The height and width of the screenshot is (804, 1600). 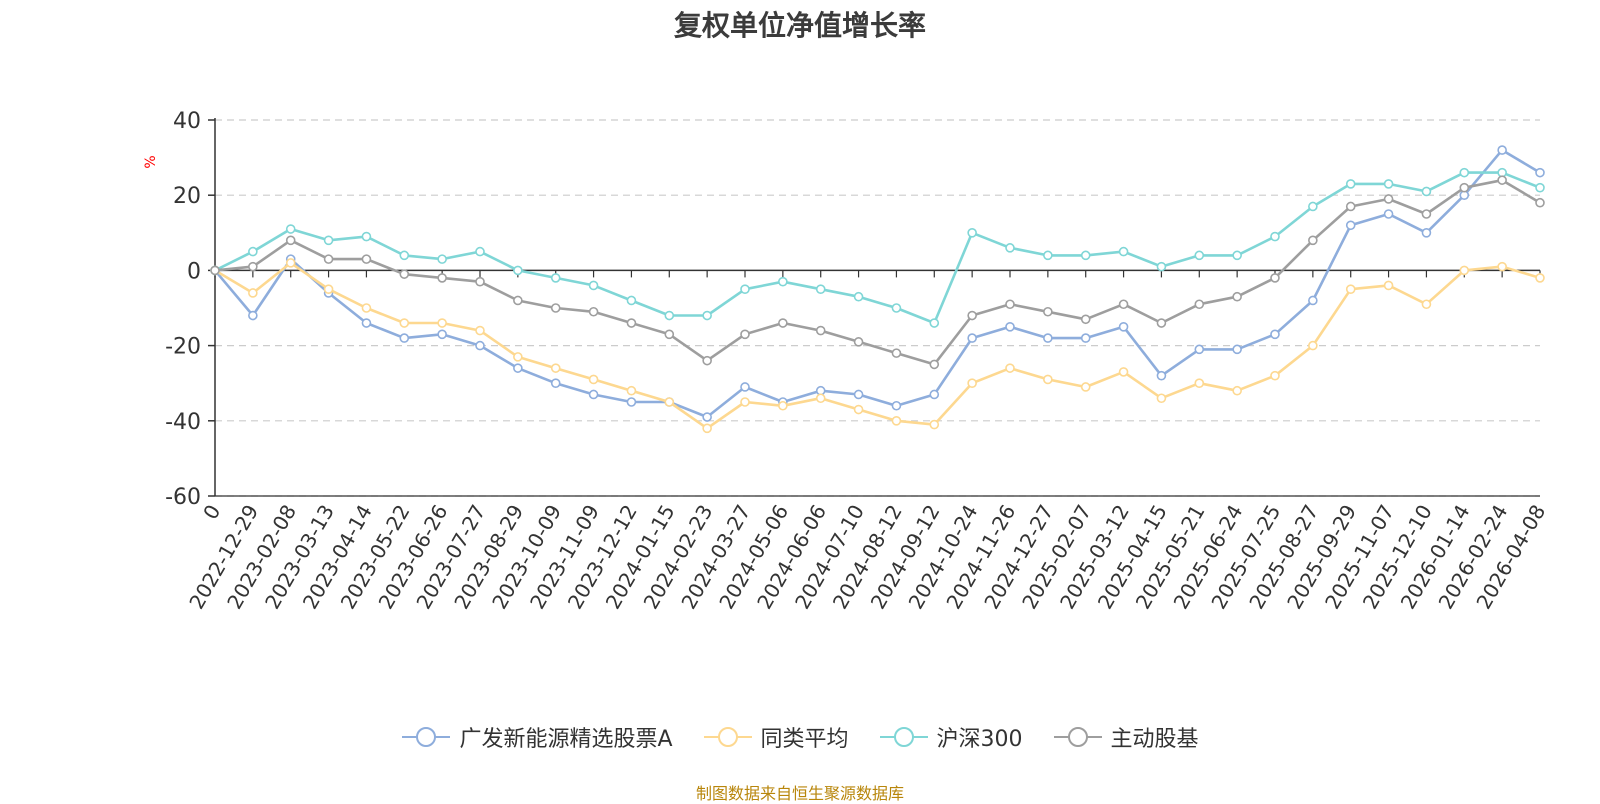 I want to click on y-tick-label: -20, so click(x=183, y=347).